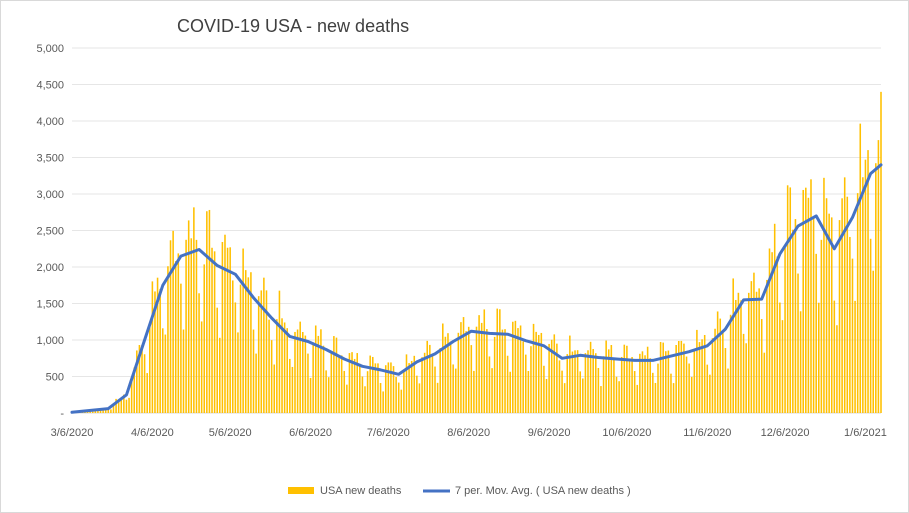 Image resolution: width=909 pixels, height=513 pixels. Describe the element at coordinates (388, 433) in the screenshot. I see `x-tick-label: 7/6/2020` at that location.